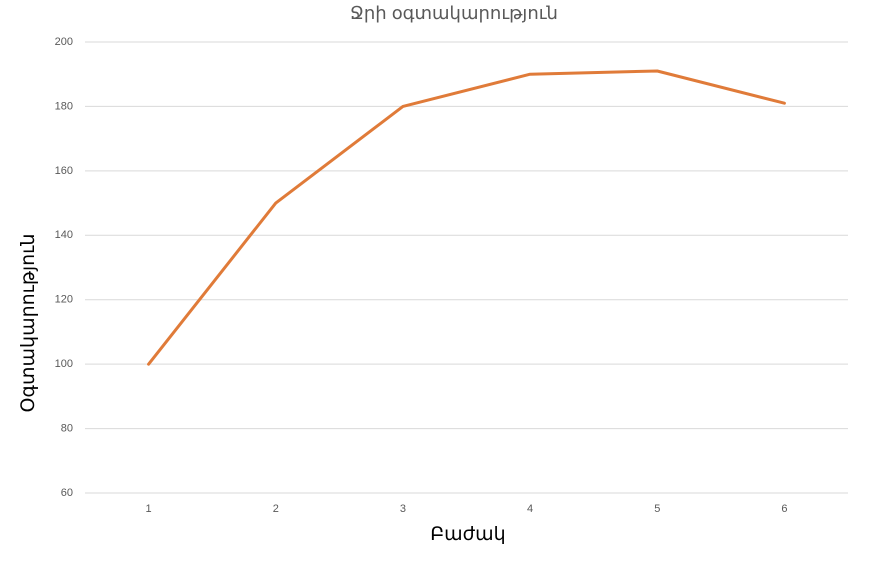 The height and width of the screenshot is (568, 892). Describe the element at coordinates (530, 509) in the screenshot. I see `x-tick-label: 4` at that location.